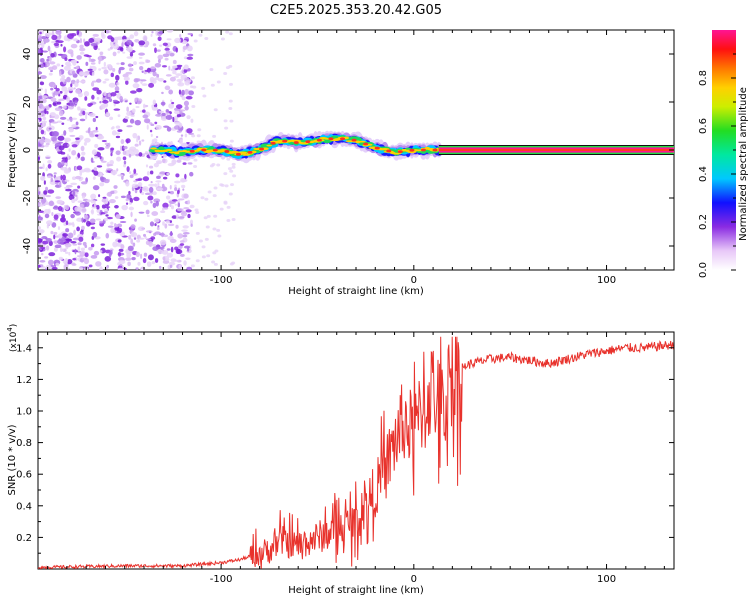 The width and height of the screenshot is (750, 600). What do you see at coordinates (27, 198) in the screenshot?
I see `spec-ytick-label: -20` at bounding box center [27, 198].